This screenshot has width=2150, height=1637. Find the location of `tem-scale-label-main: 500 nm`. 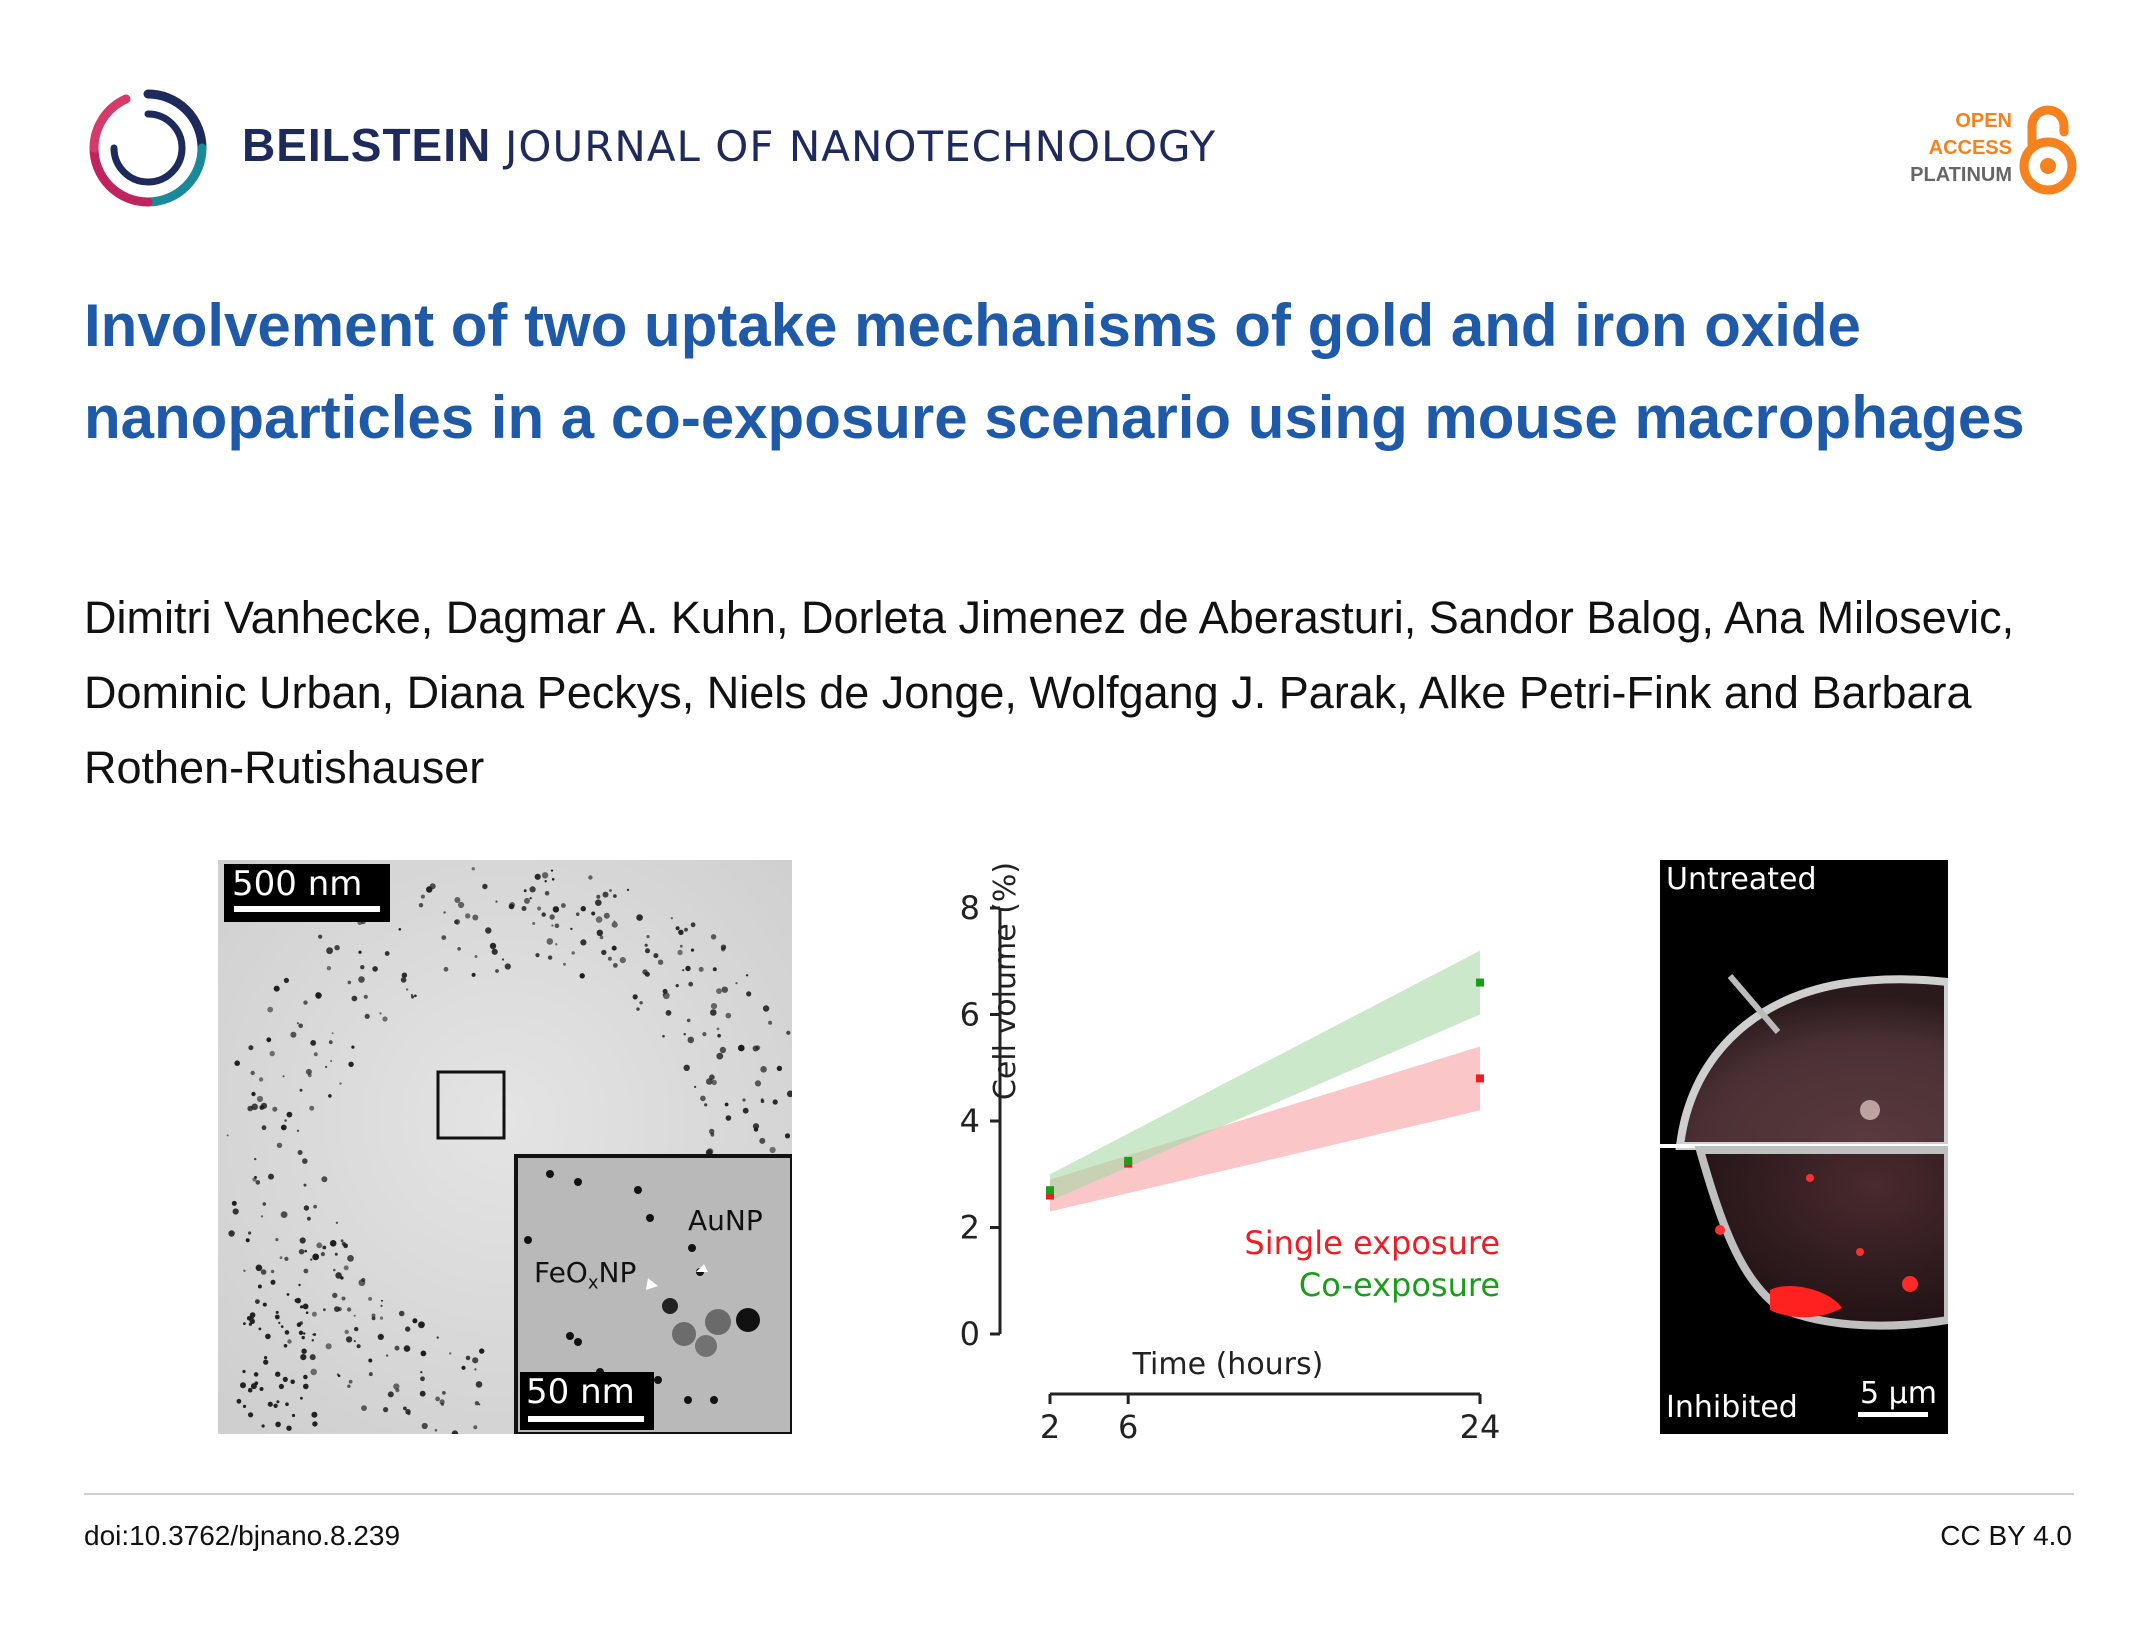

tem-scale-label-main: 500 nm is located at coordinates (297, 884).